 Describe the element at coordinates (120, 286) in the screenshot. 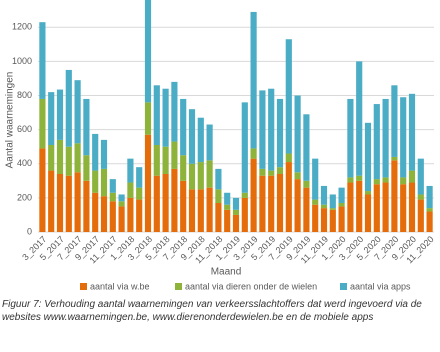

I see `legend-label: aantal via w.be` at that location.